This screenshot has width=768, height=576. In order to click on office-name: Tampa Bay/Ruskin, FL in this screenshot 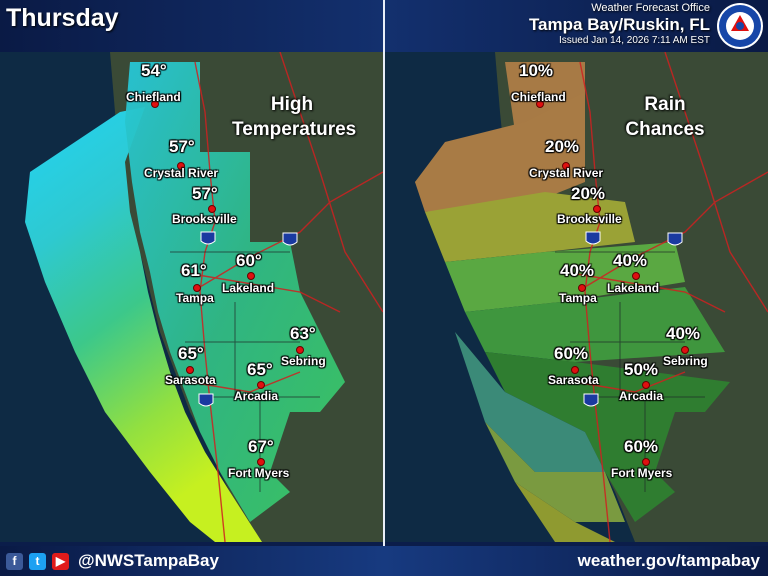, I will do `click(619, 24)`.